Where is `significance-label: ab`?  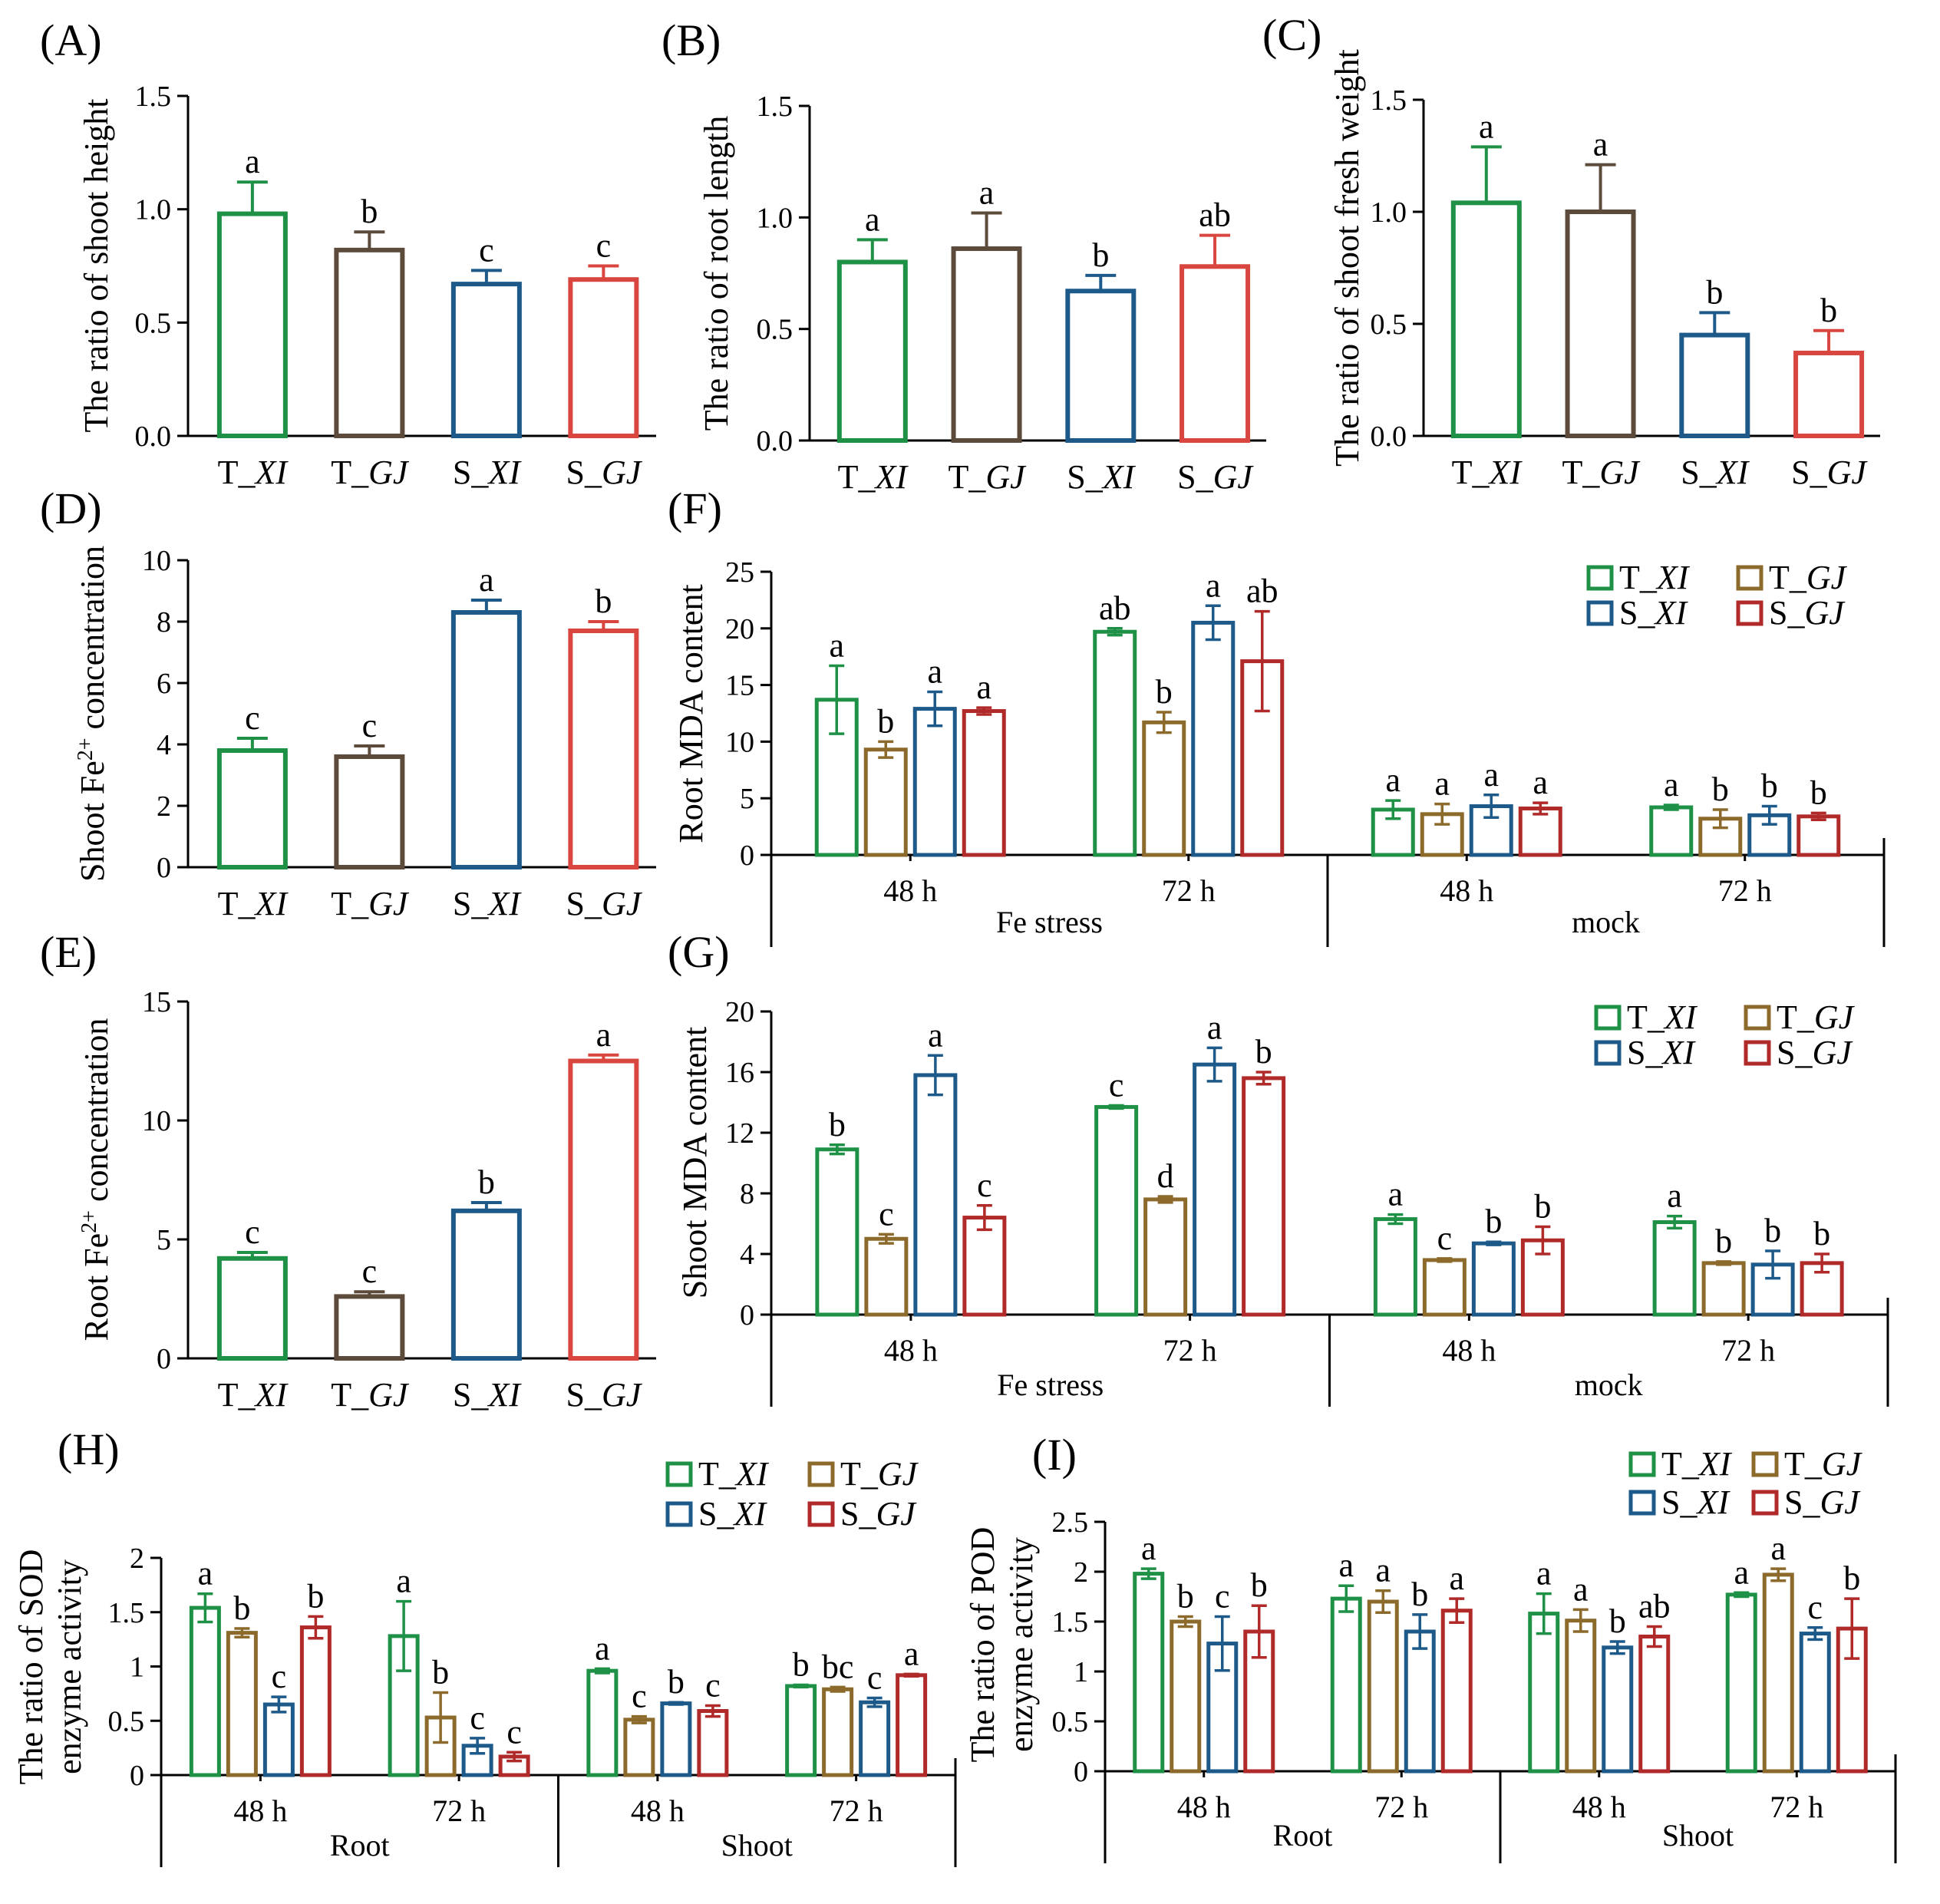 significance-label: ab is located at coordinates (1215, 215).